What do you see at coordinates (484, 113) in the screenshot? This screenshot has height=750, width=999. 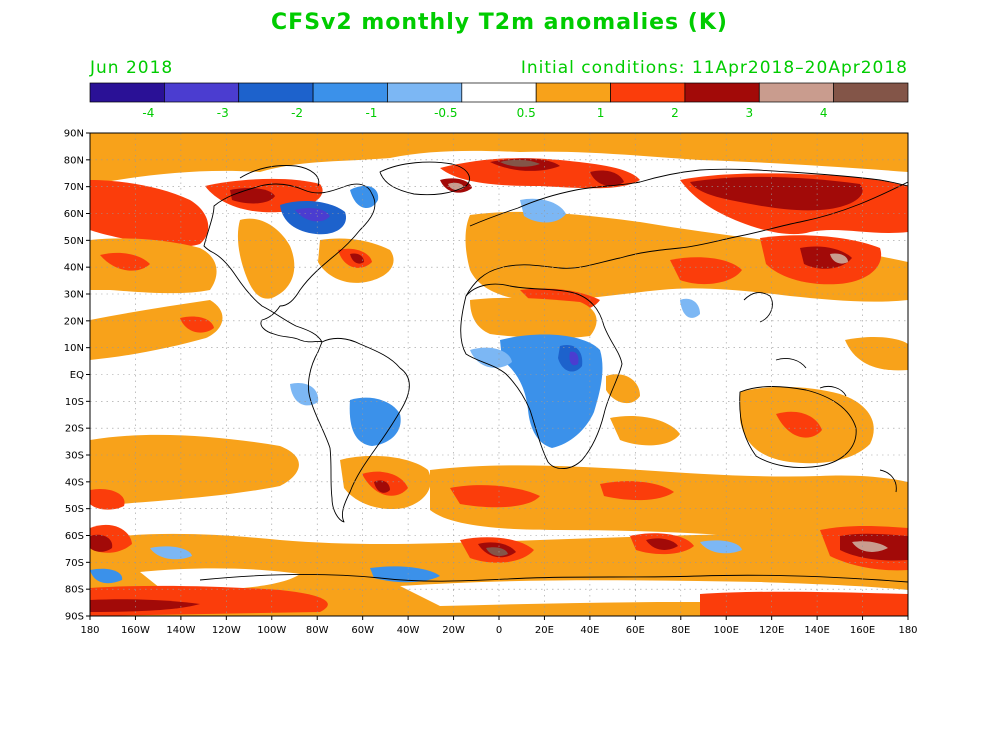 I see `colorbar-labels: -4 -3 -2 -1 -0.5 0.5 1 2 3 4` at bounding box center [484, 113].